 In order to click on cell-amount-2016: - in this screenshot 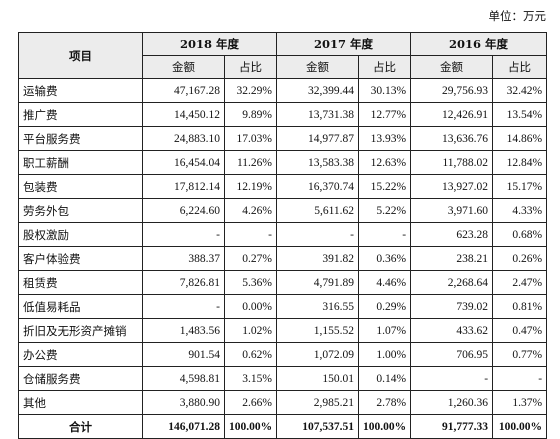, I will do `click(452, 378)`.